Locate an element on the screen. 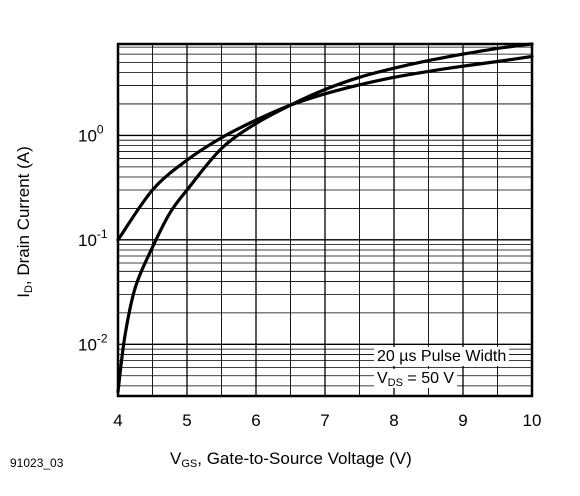 The image size is (580, 496). x-axis-label: VGS, Gate-to-Source Voltage (V) is located at coordinates (291, 459).